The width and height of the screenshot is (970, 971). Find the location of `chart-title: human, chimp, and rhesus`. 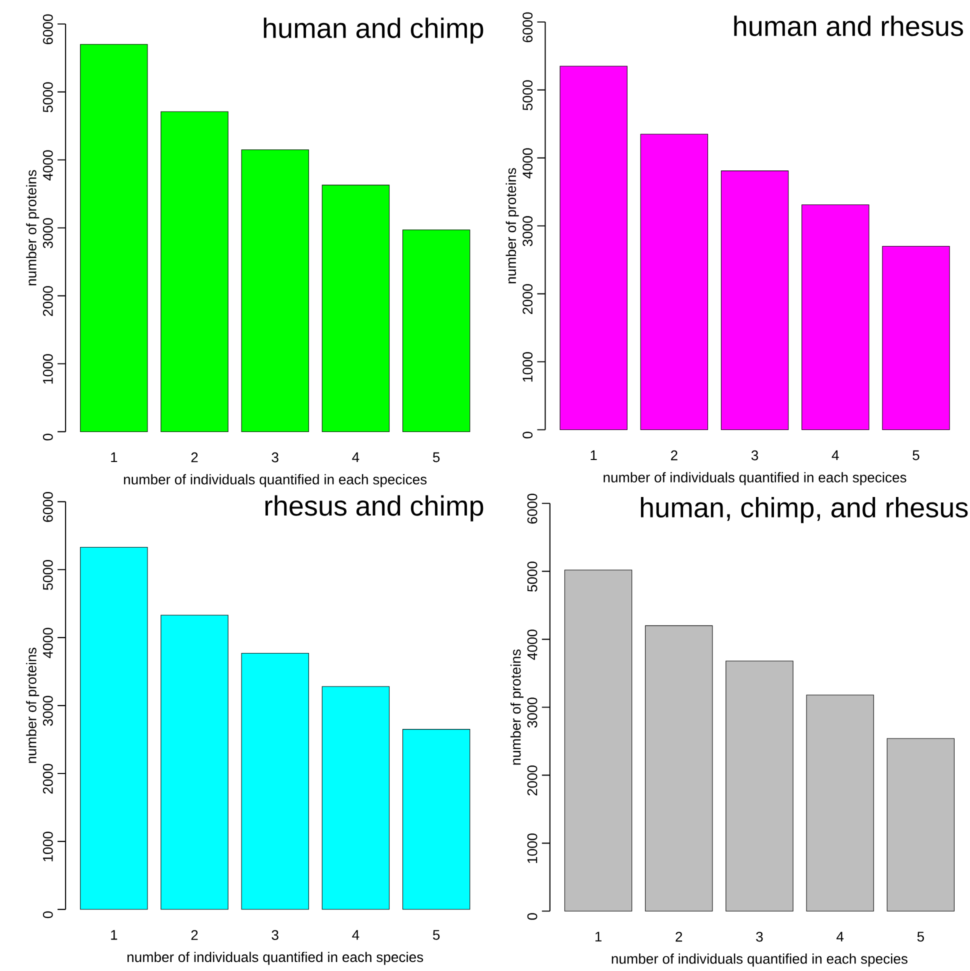

chart-title: human, chimp, and rhesus is located at coordinates (804, 510).